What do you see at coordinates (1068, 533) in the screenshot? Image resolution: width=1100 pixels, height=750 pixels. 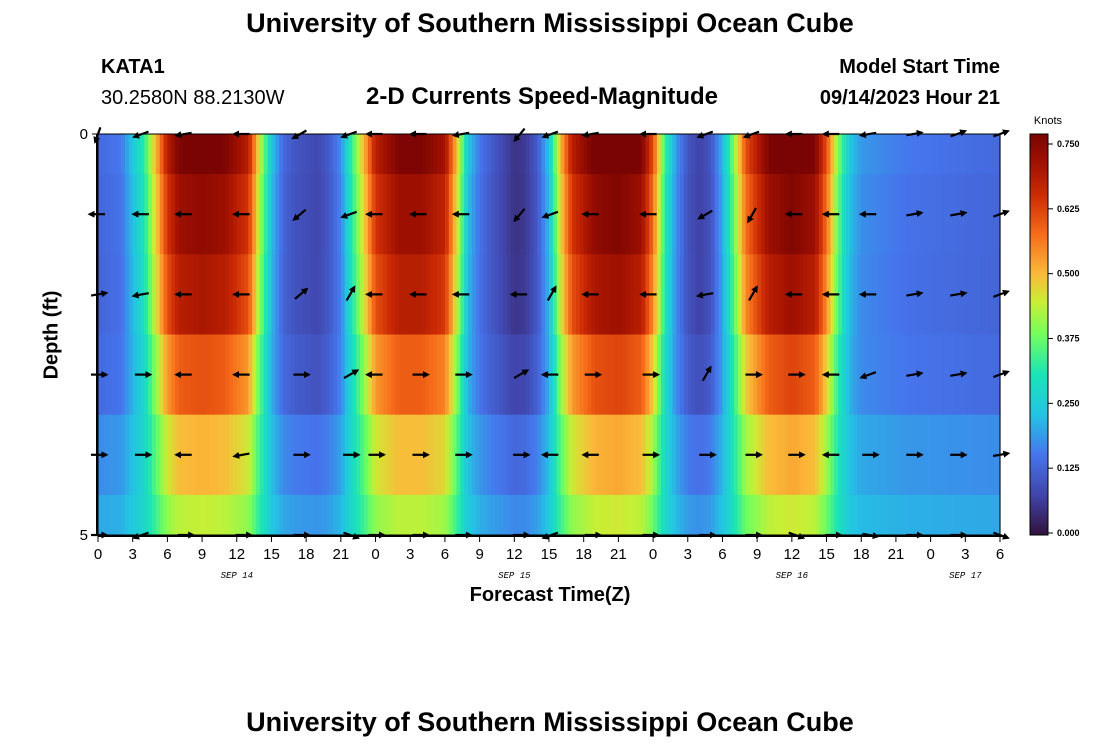 I see `colorbar-tick-label: 0.000` at bounding box center [1068, 533].